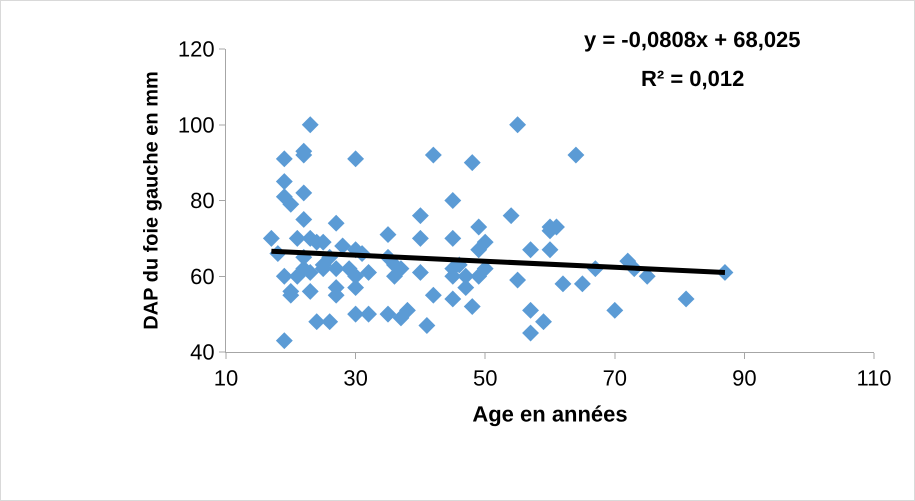 This screenshot has height=501, width=915. I want to click on x-axis-title: Age en années, so click(550, 413).